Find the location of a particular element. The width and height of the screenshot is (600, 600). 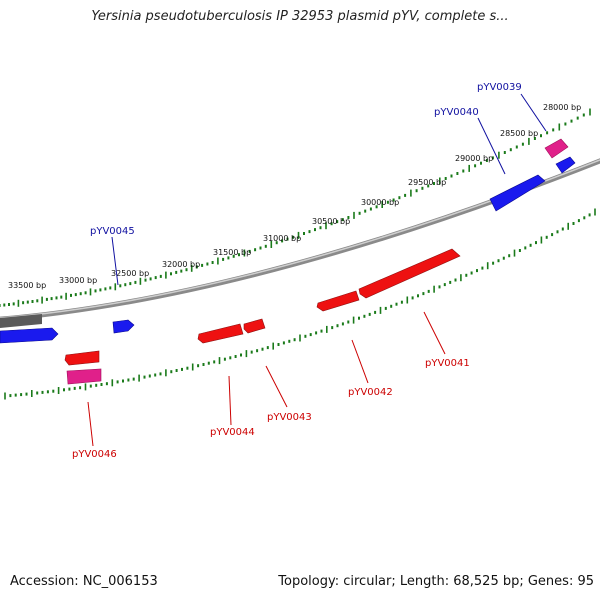

tick-label: 33000 bp is located at coordinates (78, 280).